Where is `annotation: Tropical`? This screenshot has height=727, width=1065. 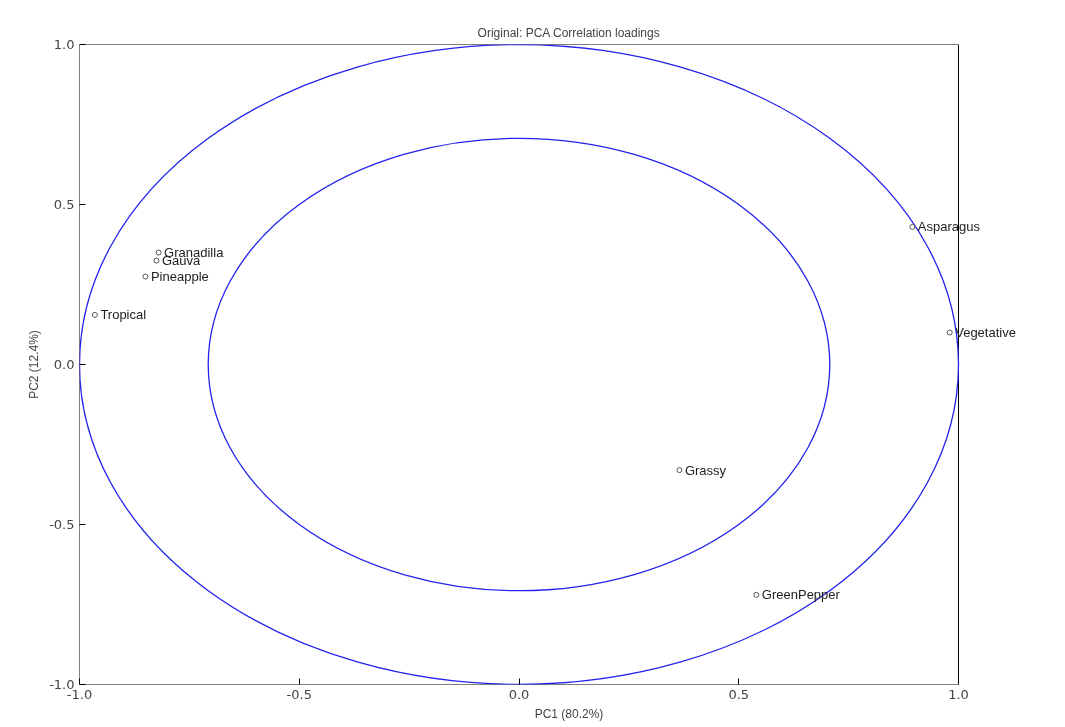 annotation: Tropical is located at coordinates (123, 314).